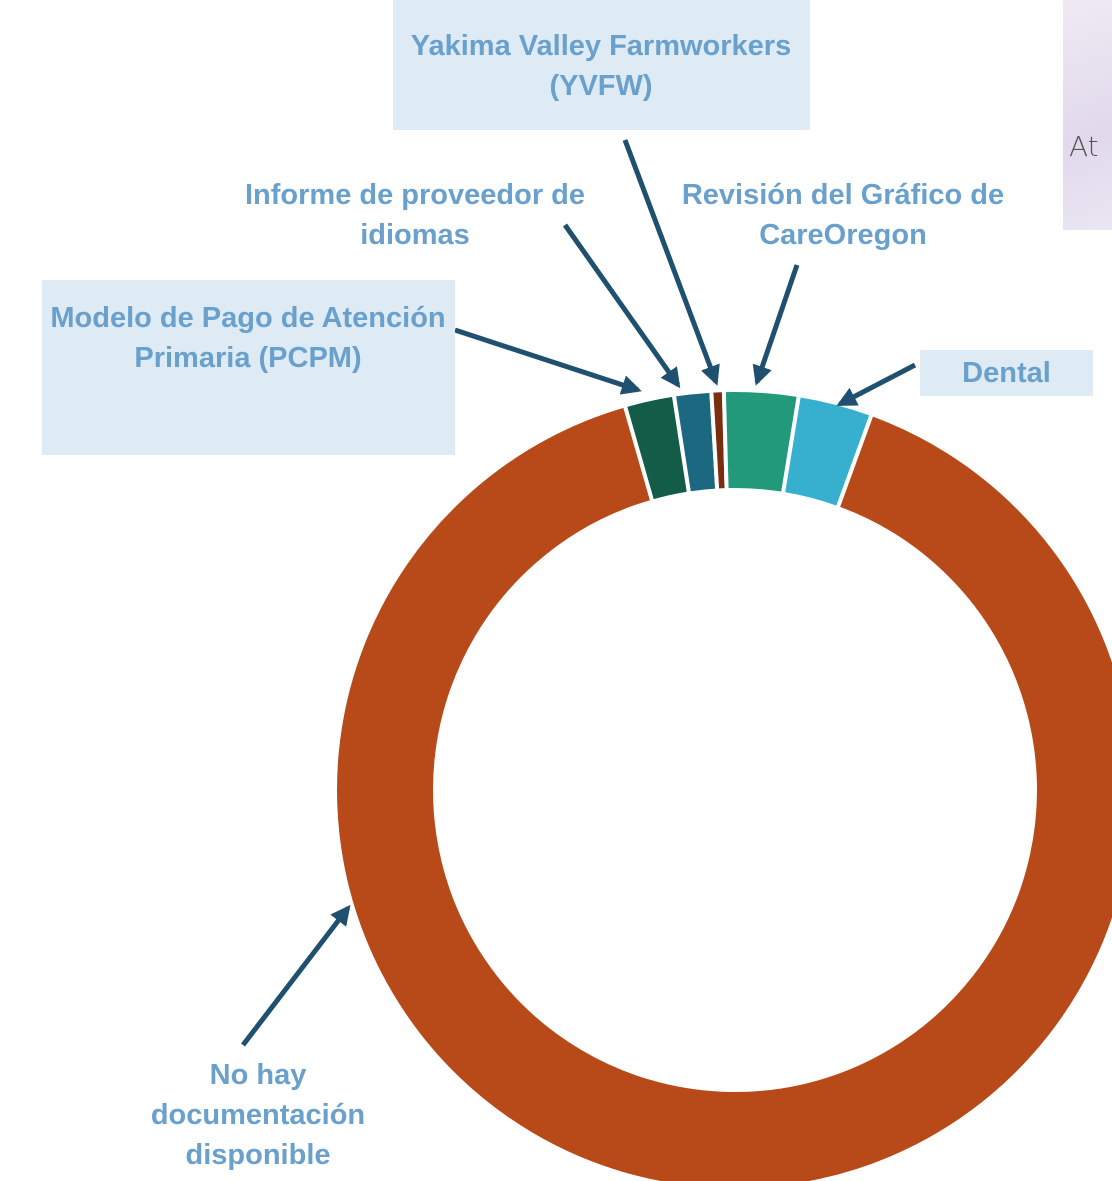 This screenshot has height=1181, width=1112. I want to click on image-fragment: At, so click(1087, 115).